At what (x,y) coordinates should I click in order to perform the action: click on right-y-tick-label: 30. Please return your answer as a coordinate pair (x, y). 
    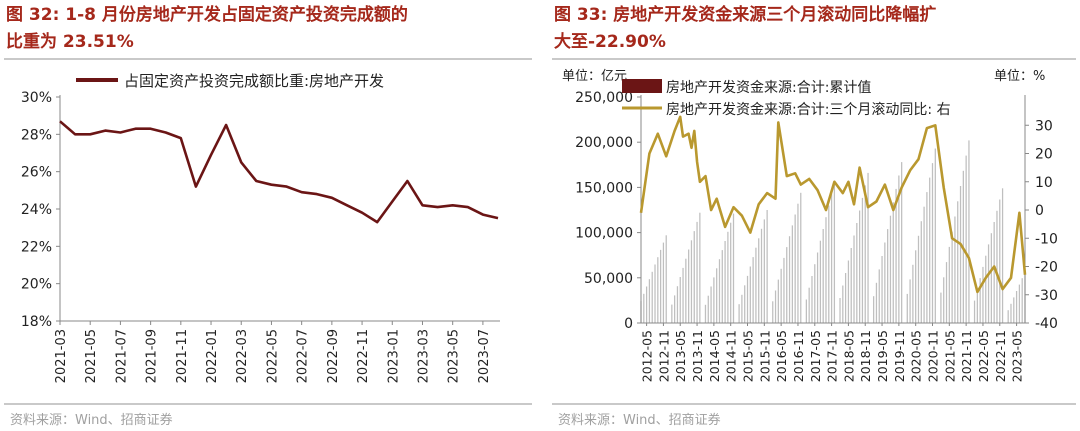
    Looking at the image, I should click on (1044, 126).